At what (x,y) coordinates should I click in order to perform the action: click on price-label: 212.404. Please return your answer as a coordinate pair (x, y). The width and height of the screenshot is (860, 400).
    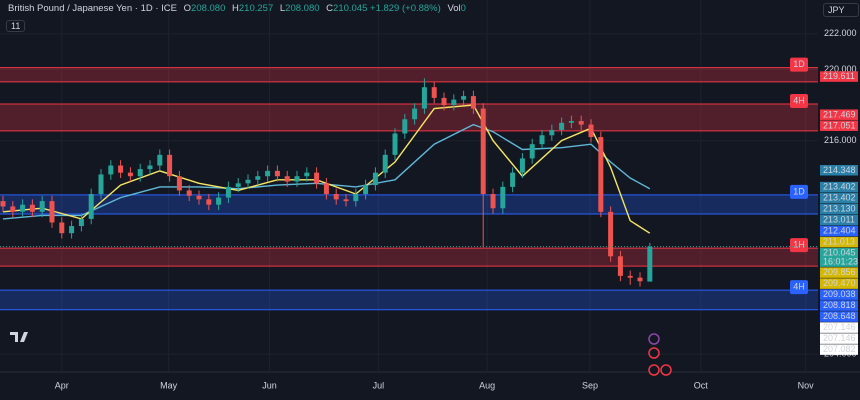
    Looking at the image, I should click on (839, 231).